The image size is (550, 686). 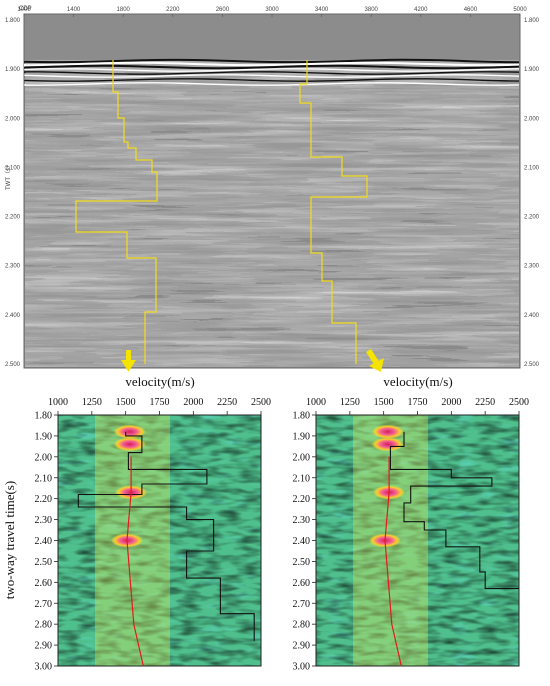 I want to click on x-tick-label: 4600, so click(x=471, y=10).